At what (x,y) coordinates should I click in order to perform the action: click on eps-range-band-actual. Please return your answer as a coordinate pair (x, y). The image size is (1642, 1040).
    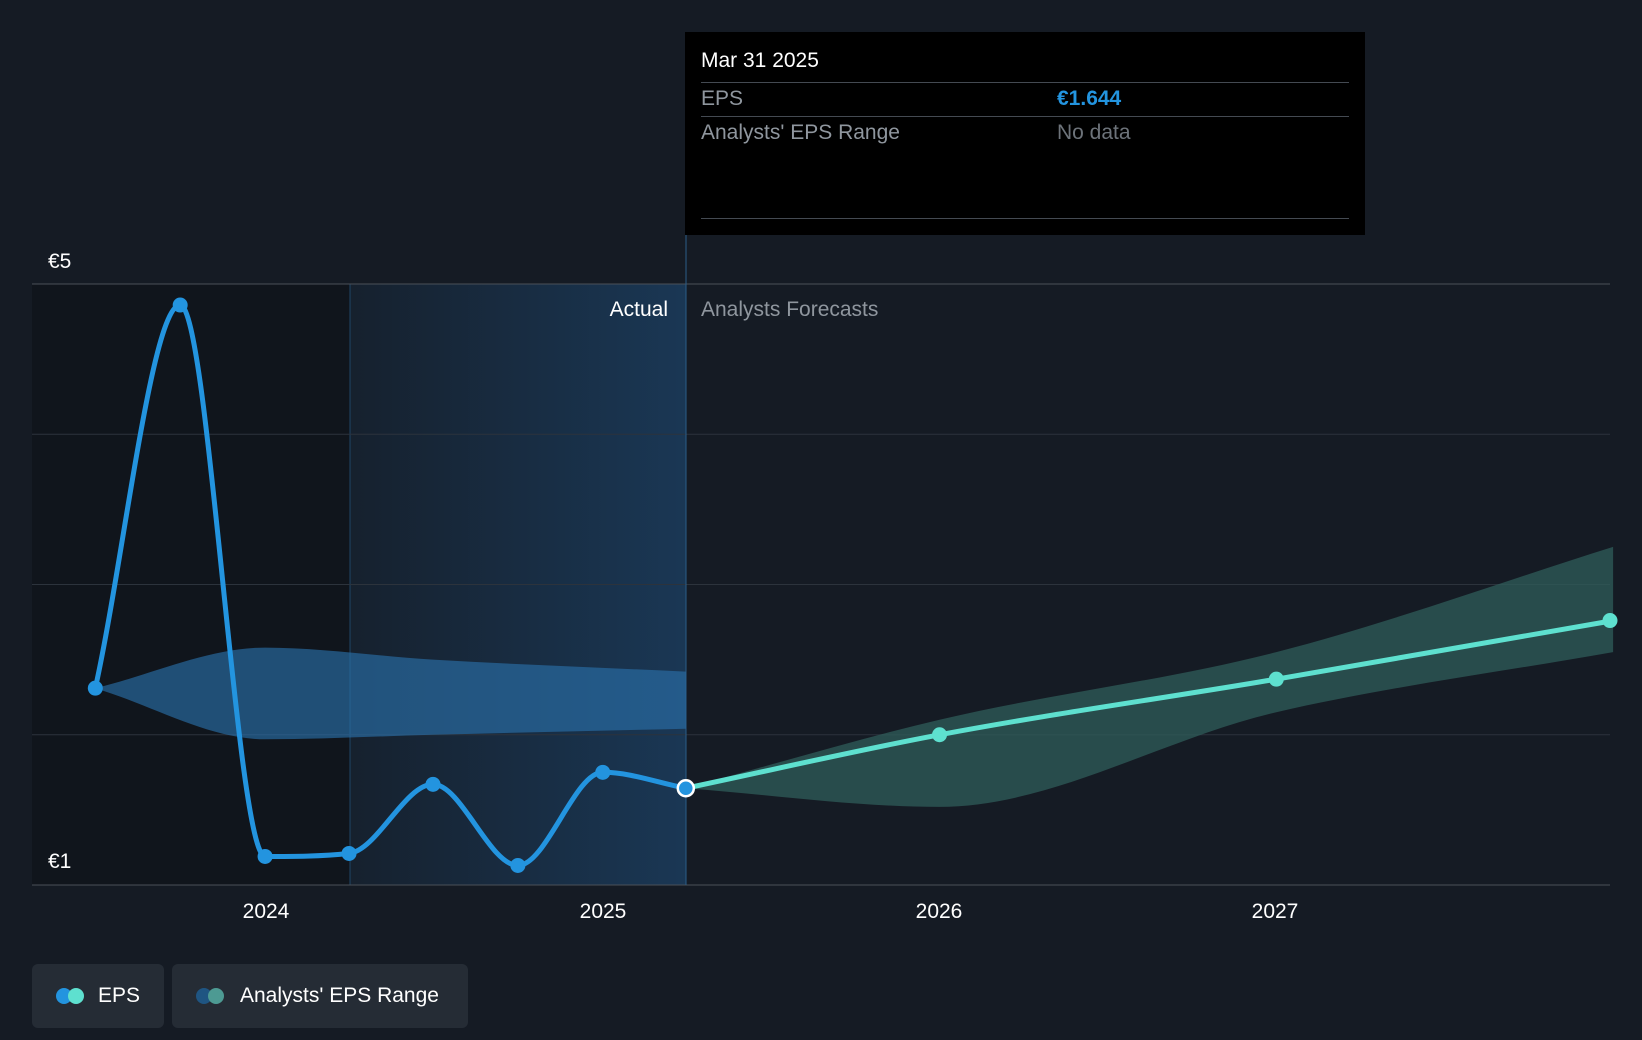
    Looking at the image, I should click on (390, 693).